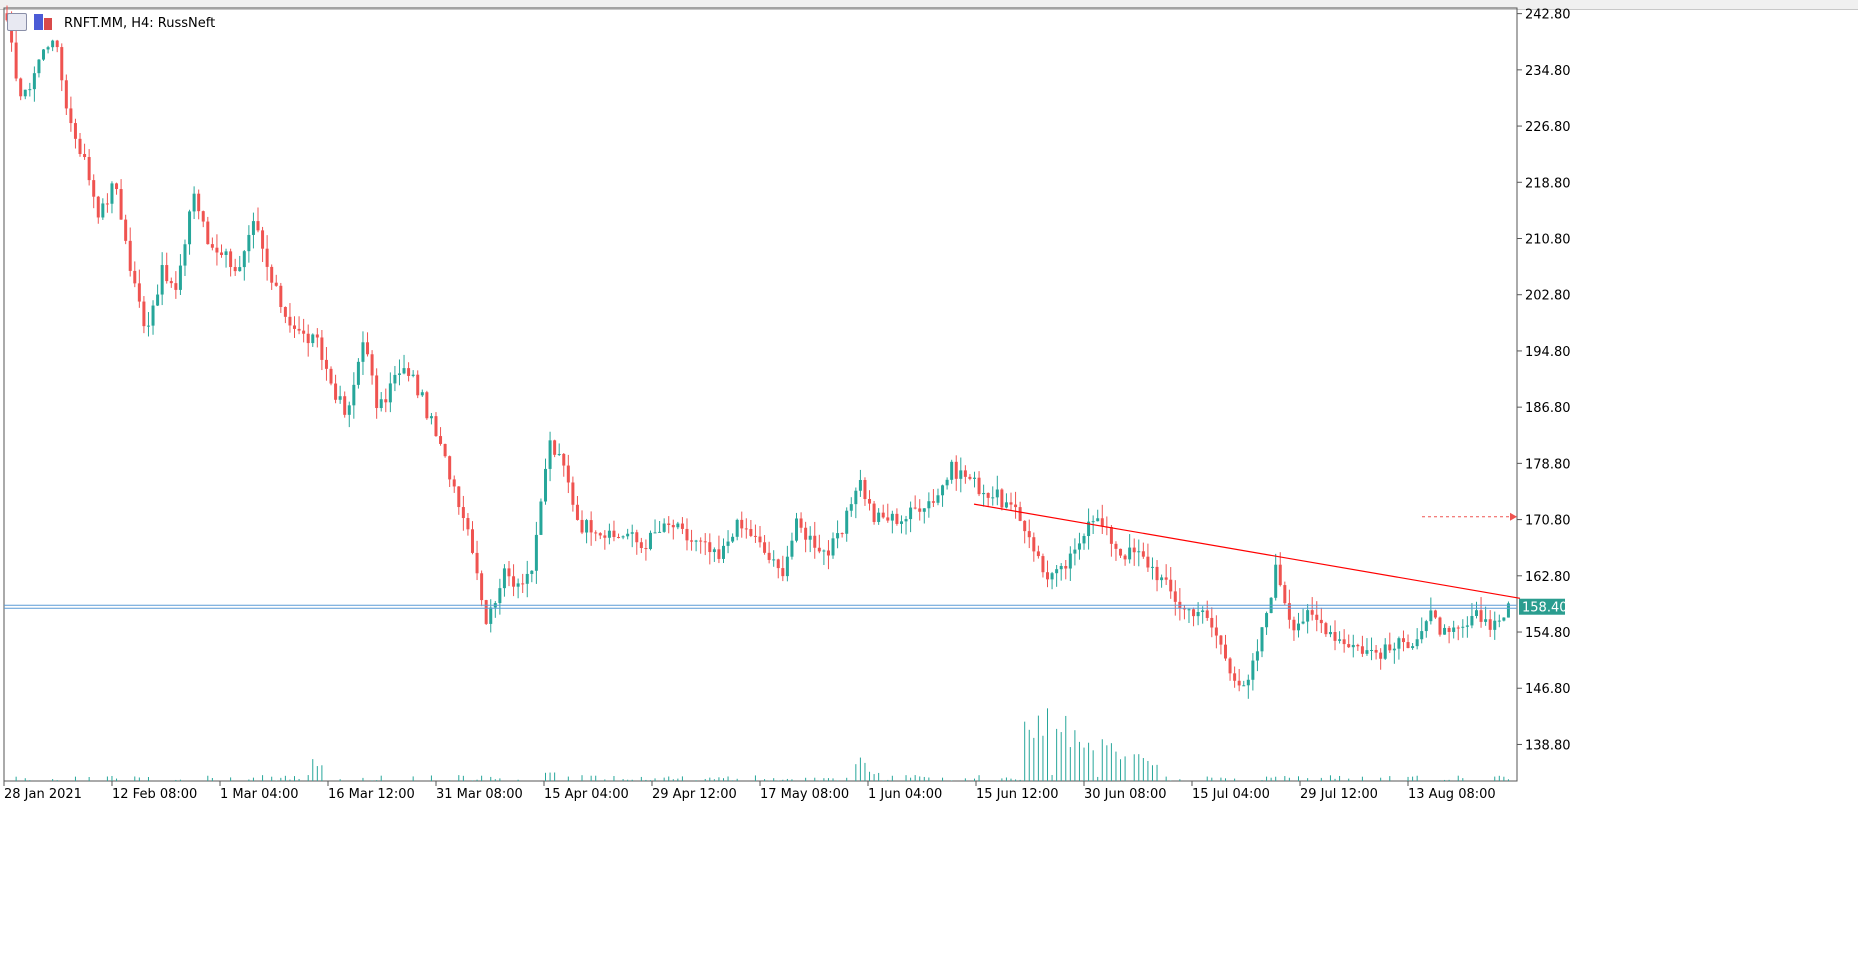 The width and height of the screenshot is (1858, 958). I want to click on chart-title: RNFT.MM, H4: RussNeft, so click(140, 23).